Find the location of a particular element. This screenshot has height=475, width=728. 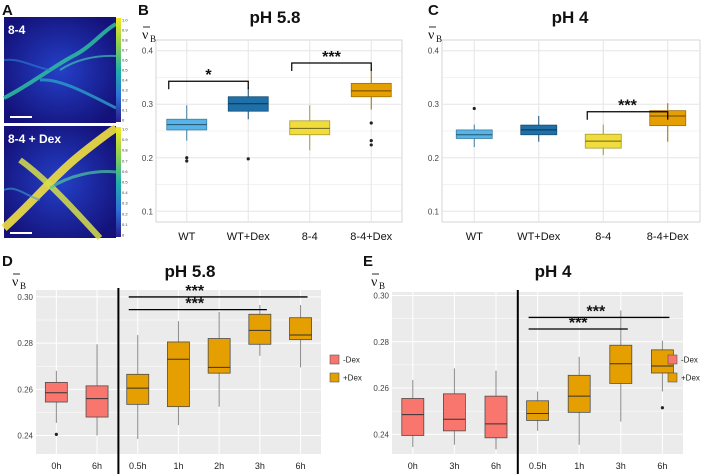

legend-label: -Dex is located at coordinates (689, 360).